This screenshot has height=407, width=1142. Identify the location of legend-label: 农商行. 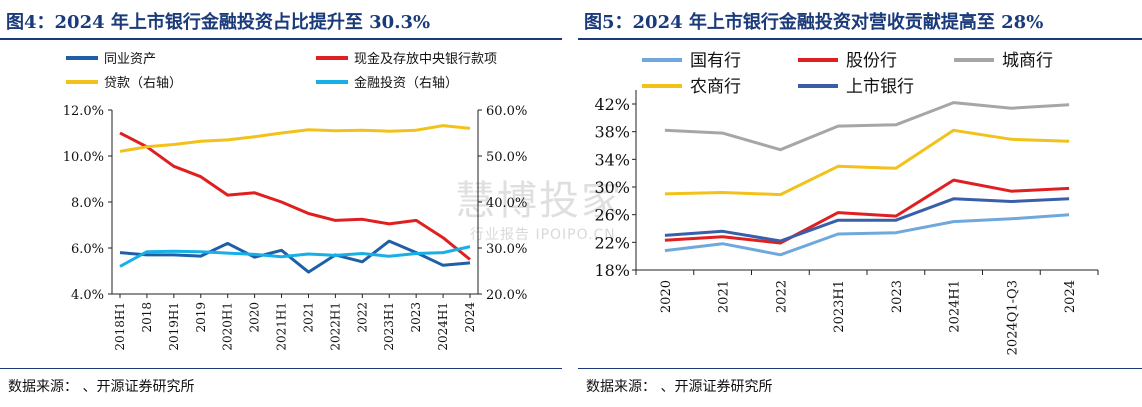
(715, 87).